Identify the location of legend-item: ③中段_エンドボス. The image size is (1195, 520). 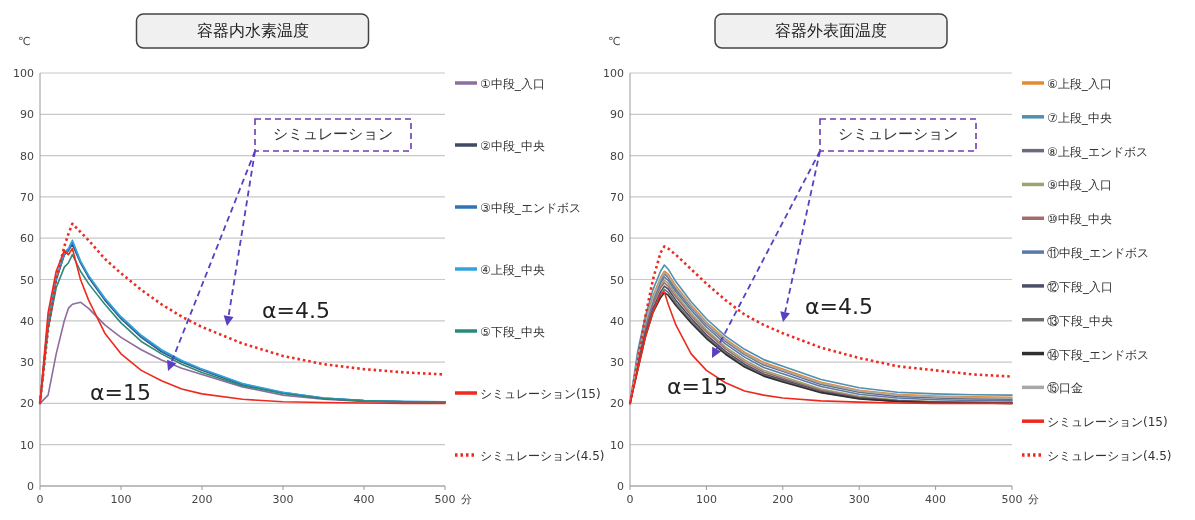
(518, 208).